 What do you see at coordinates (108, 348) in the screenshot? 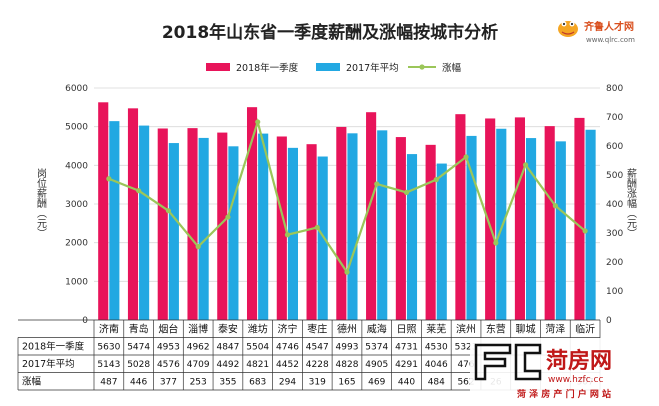
I see `table-cell: 5630` at bounding box center [108, 348].